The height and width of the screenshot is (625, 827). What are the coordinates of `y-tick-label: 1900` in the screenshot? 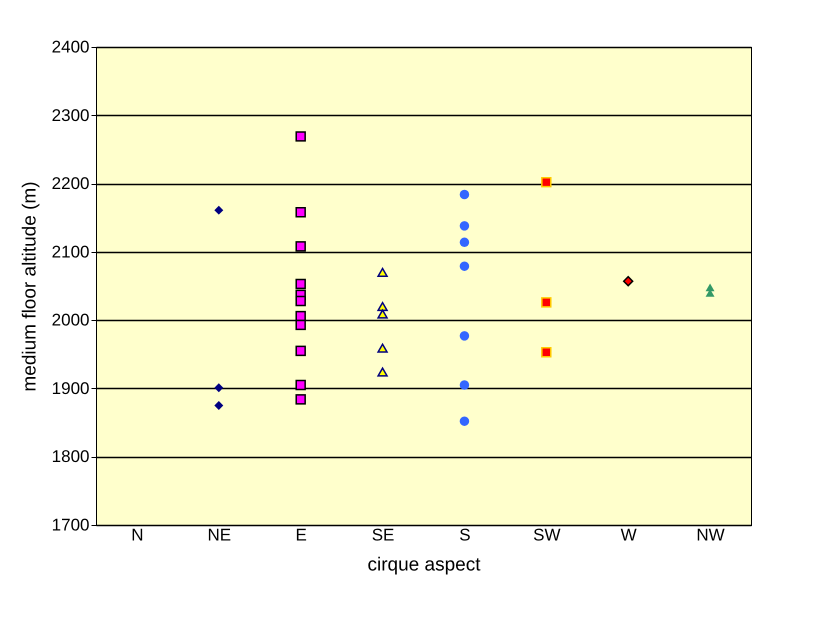 It's located at (71, 388).